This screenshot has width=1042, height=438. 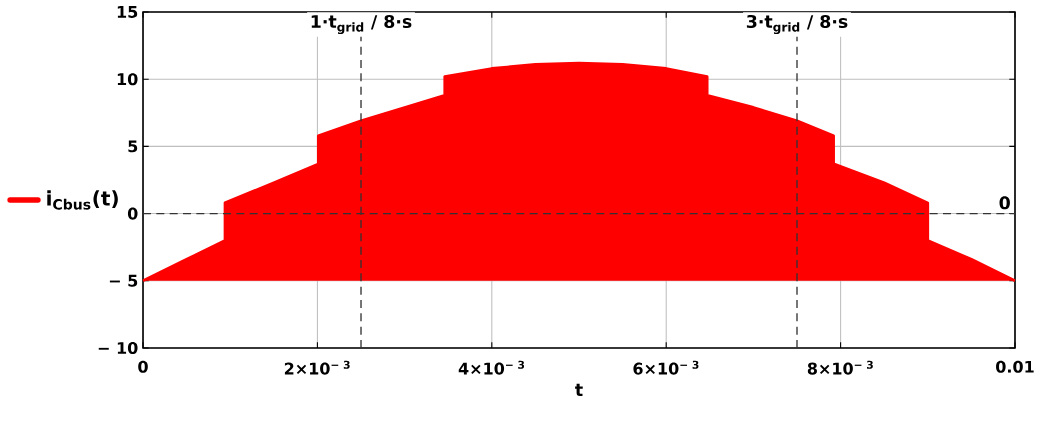 What do you see at coordinates (132, 213) in the screenshot?
I see `y-tick-label: 0` at bounding box center [132, 213].